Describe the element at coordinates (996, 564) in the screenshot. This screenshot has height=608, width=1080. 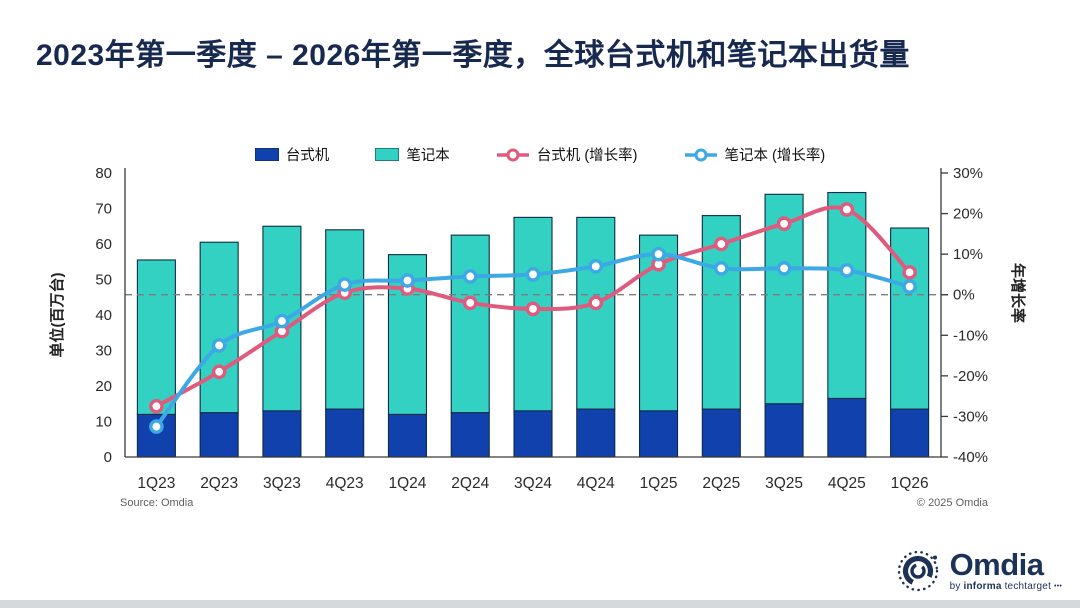
I see `omdia-logo-name: Omdia` at that location.